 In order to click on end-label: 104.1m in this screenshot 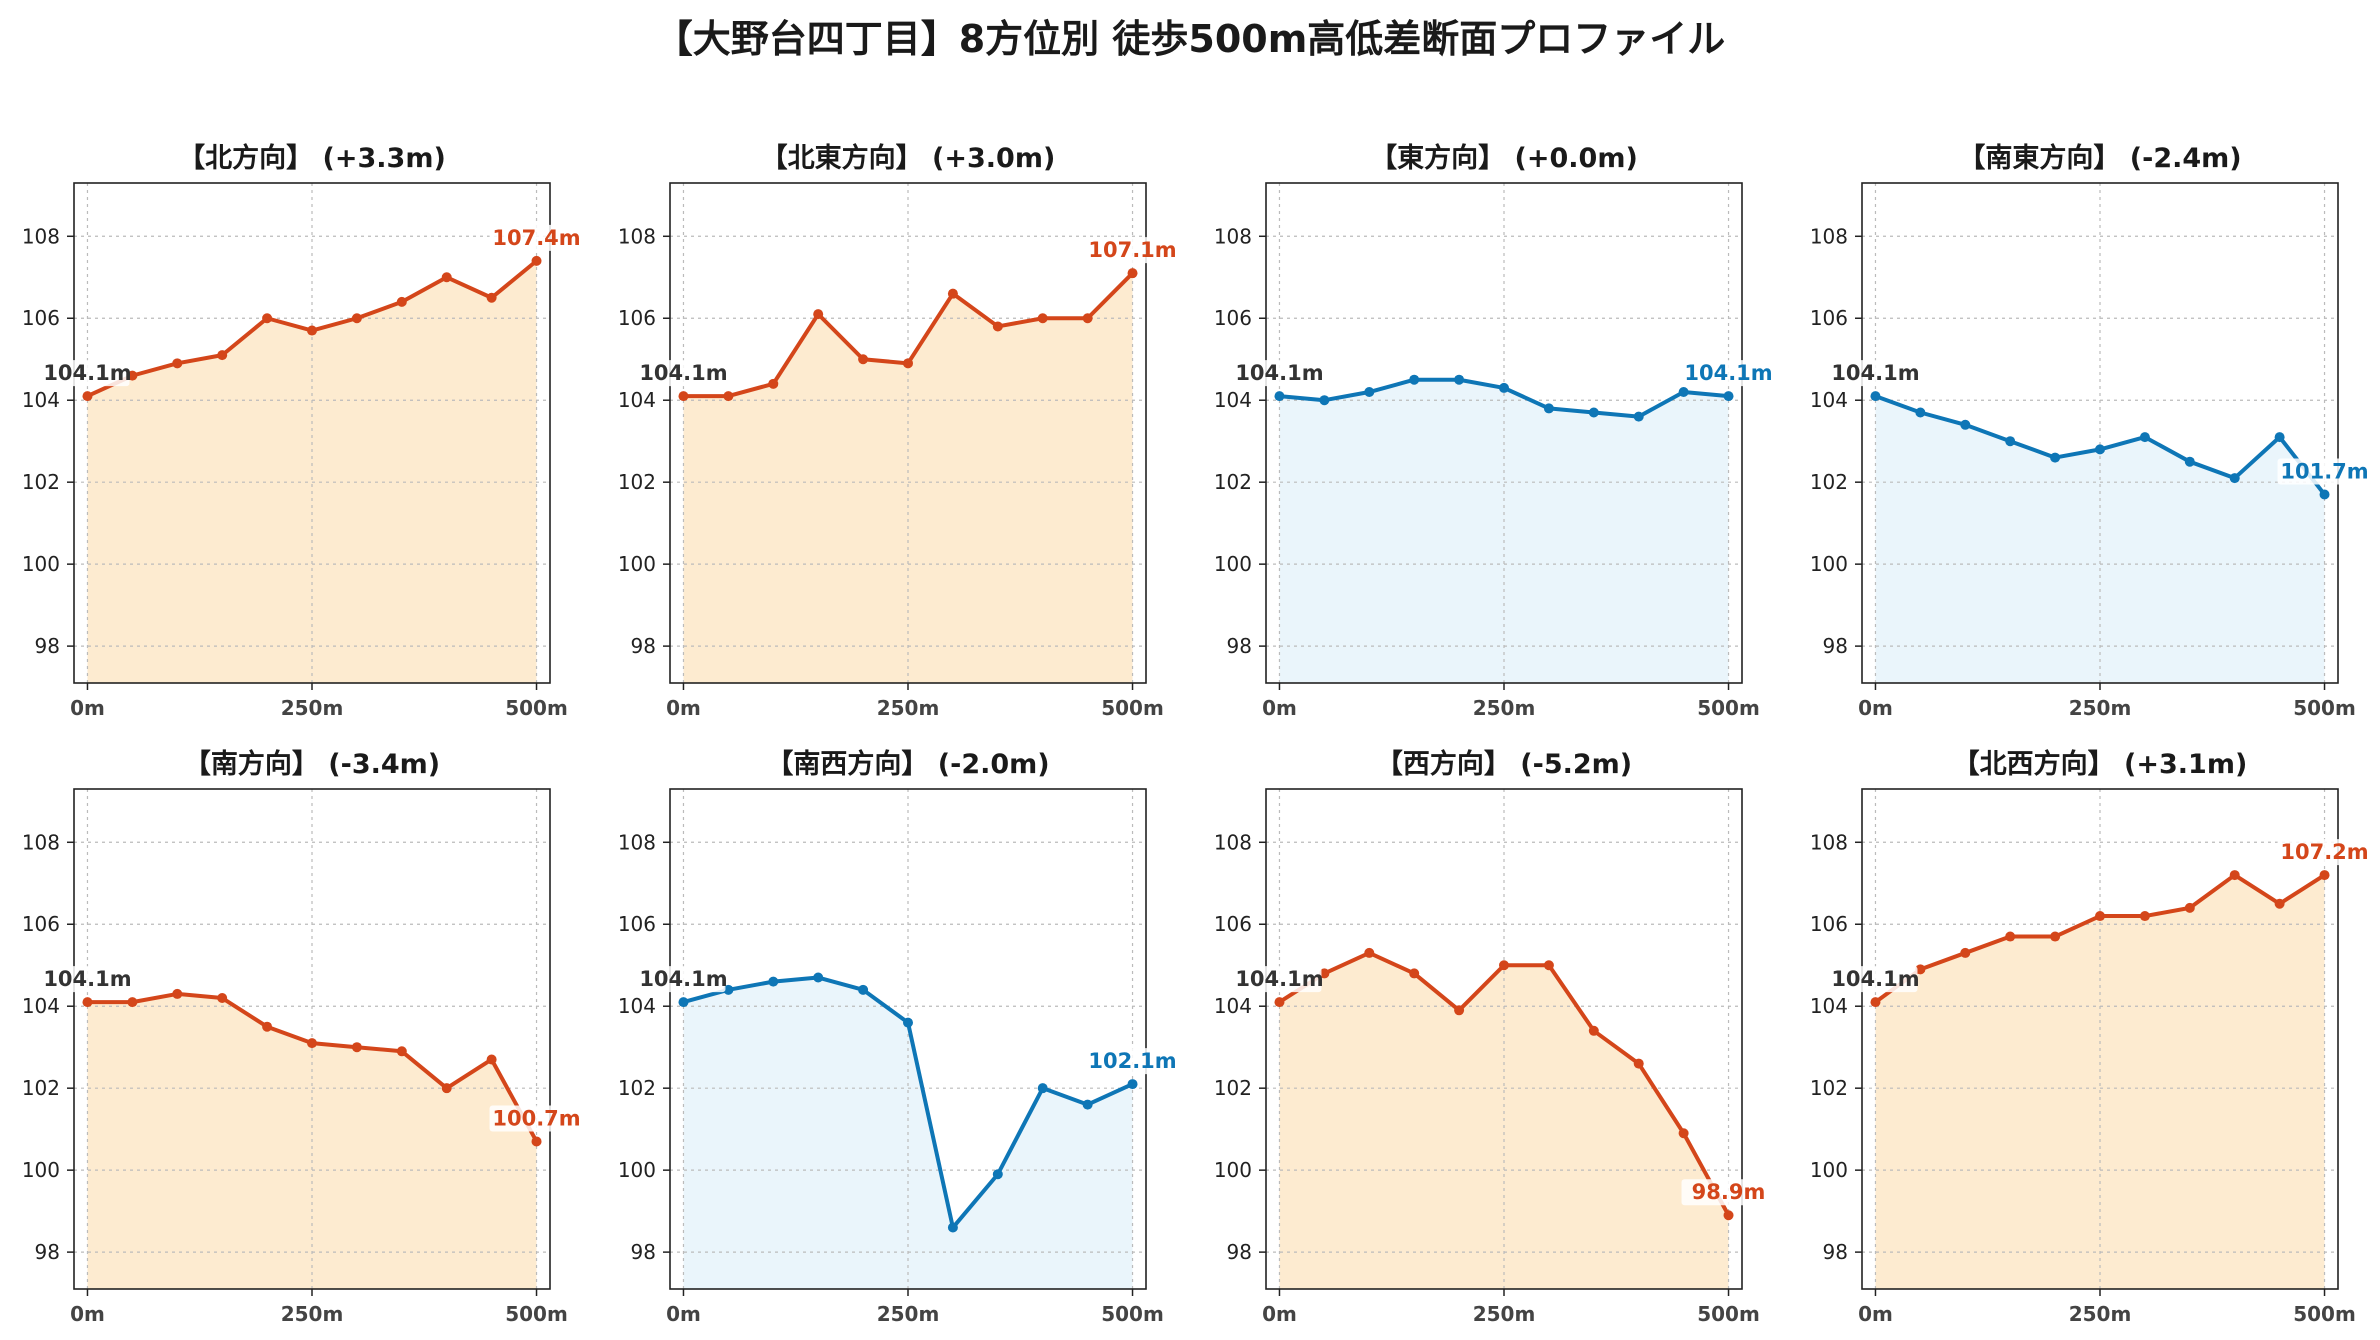, I will do `click(1728, 373)`.